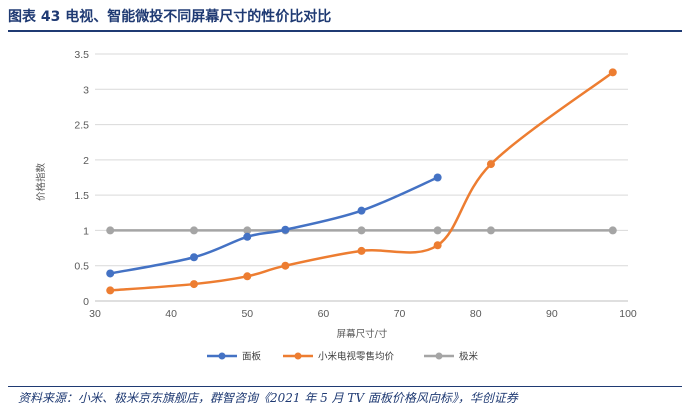 Image resolution: width=690 pixels, height=408 pixels. I want to click on x-tick-label: 40, so click(171, 314).